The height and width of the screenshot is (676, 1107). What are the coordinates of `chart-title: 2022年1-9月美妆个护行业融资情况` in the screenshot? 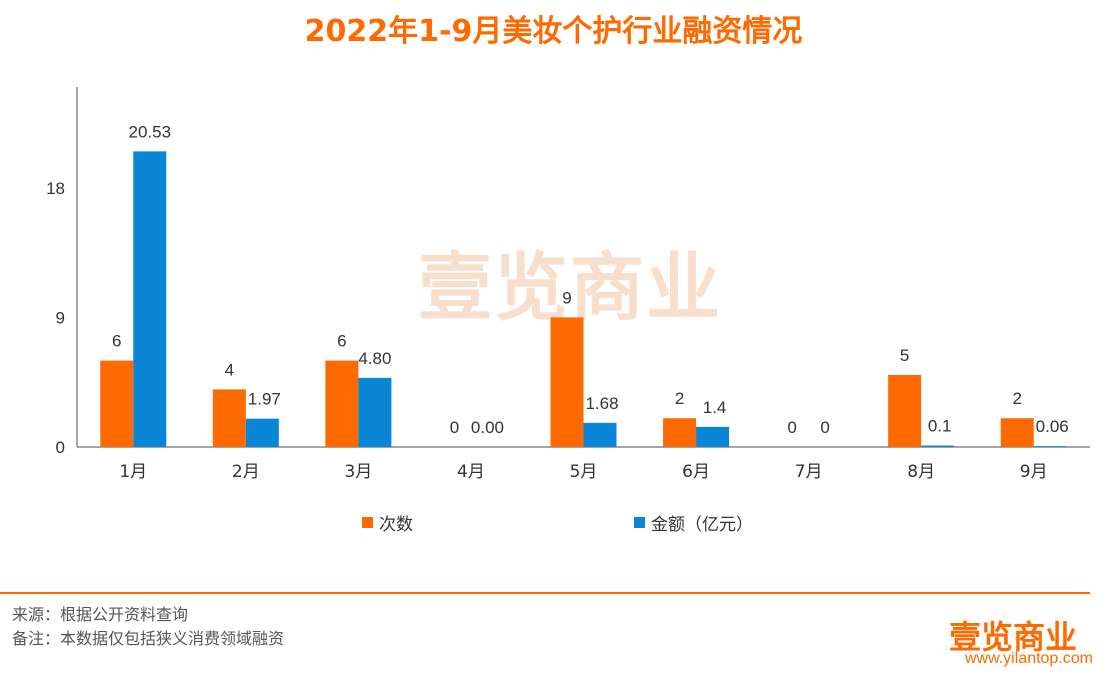 It's located at (553, 31).